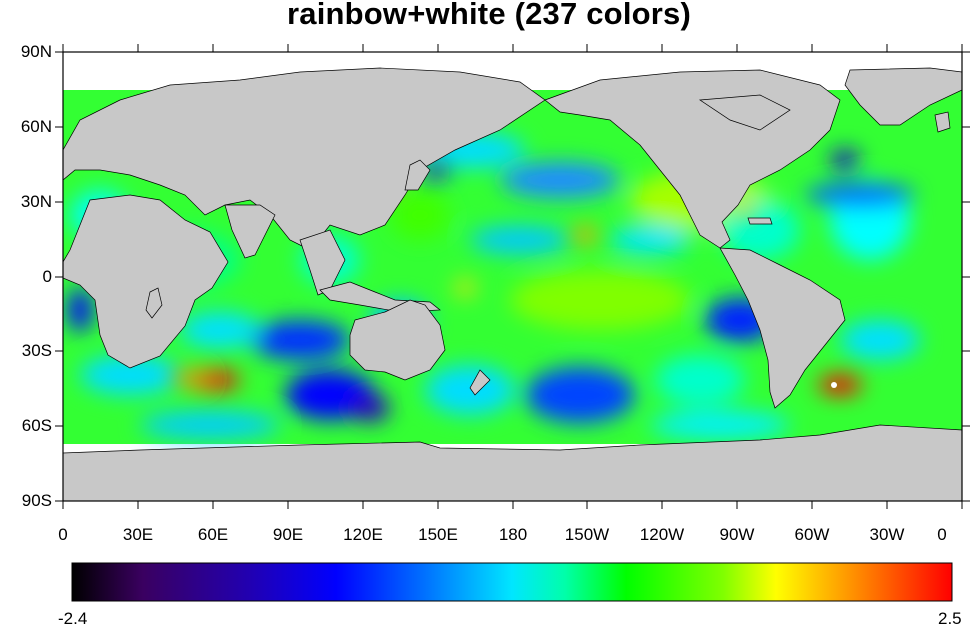 This screenshot has height=630, width=978. I want to click on lon-label-120w: 120W, so click(662, 534).